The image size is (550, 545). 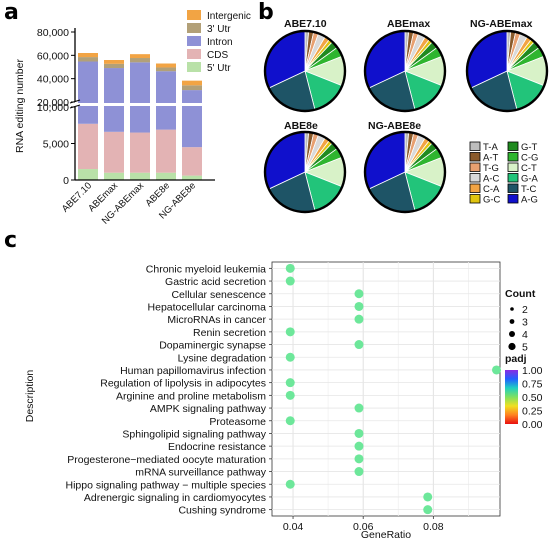 I want to click on colorbar-tick-label: 0.75, so click(x=532, y=385).